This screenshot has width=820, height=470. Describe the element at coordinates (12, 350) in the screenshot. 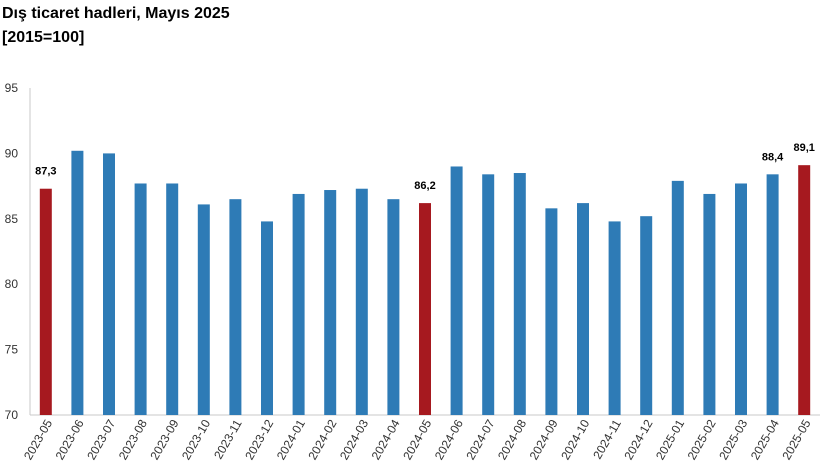

I see `y-tick-label: 75` at that location.